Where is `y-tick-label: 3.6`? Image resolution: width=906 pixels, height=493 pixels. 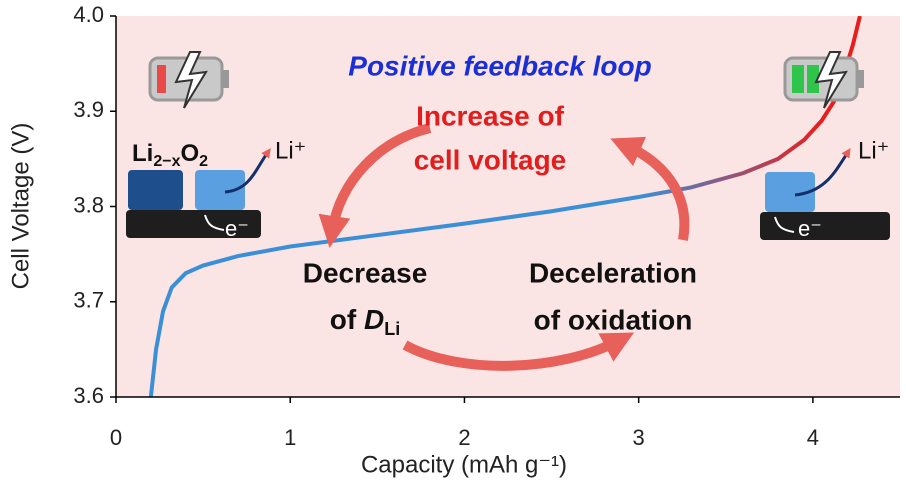
y-tick-label: 3.6 is located at coordinates (88, 395).